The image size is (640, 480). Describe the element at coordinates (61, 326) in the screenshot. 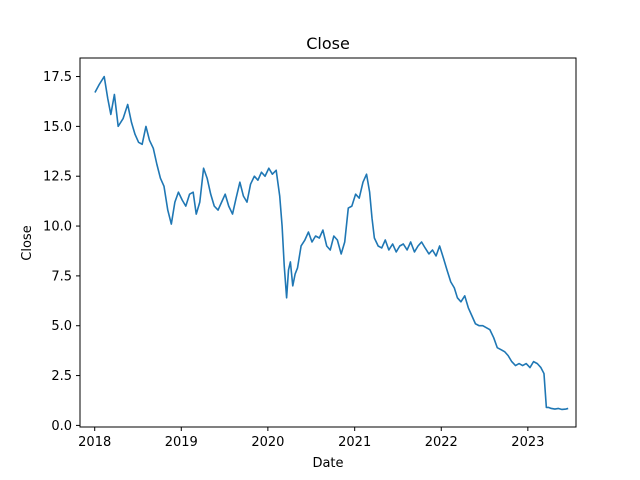

I see `y-tick-label-2: 5.0` at that location.